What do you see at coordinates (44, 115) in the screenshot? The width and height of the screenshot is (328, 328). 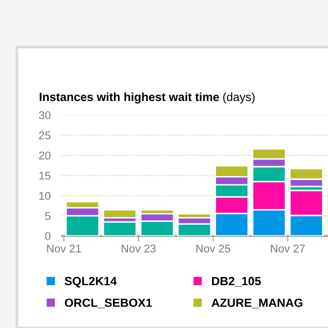 I see `y-tick-label: 30` at bounding box center [44, 115].